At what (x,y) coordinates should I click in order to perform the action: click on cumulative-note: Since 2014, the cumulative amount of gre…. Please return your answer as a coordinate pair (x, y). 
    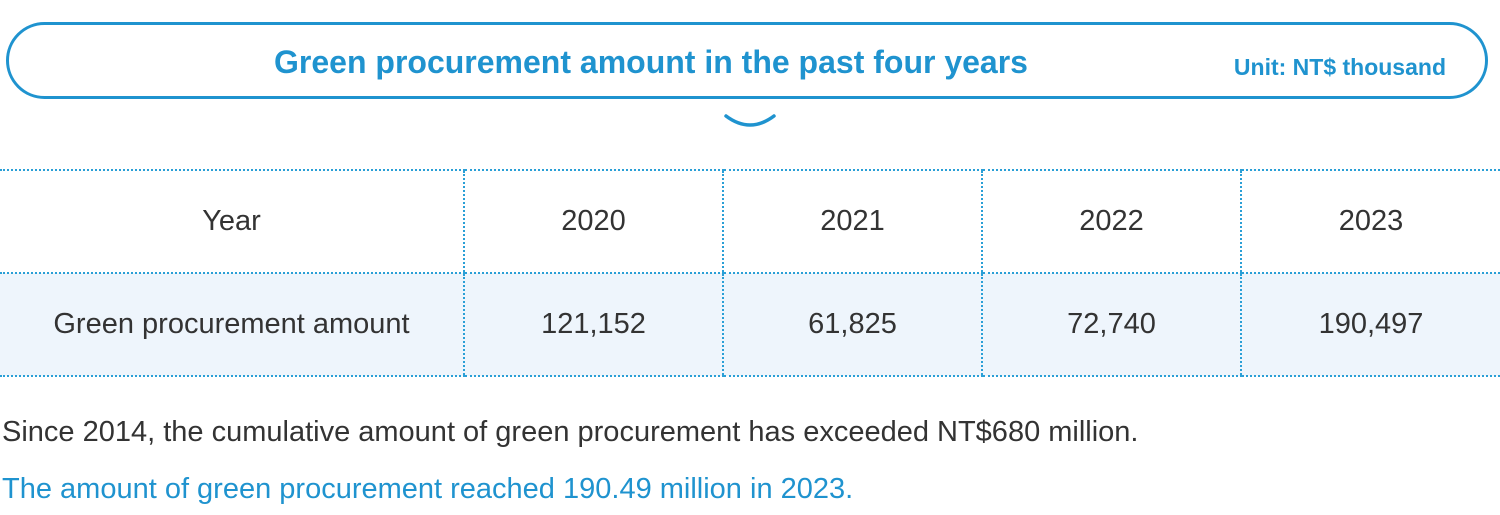
    Looking at the image, I should click on (570, 432).